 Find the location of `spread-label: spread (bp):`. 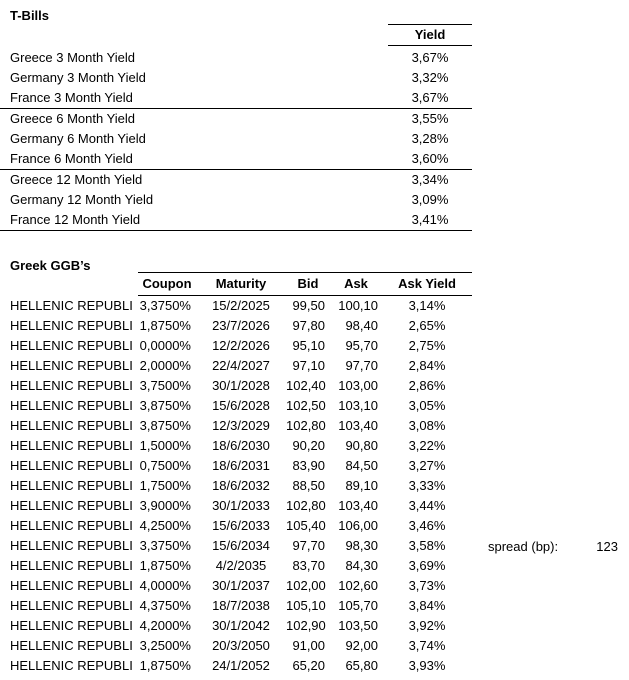

spread-label: spread (bp): is located at coordinates (523, 546).